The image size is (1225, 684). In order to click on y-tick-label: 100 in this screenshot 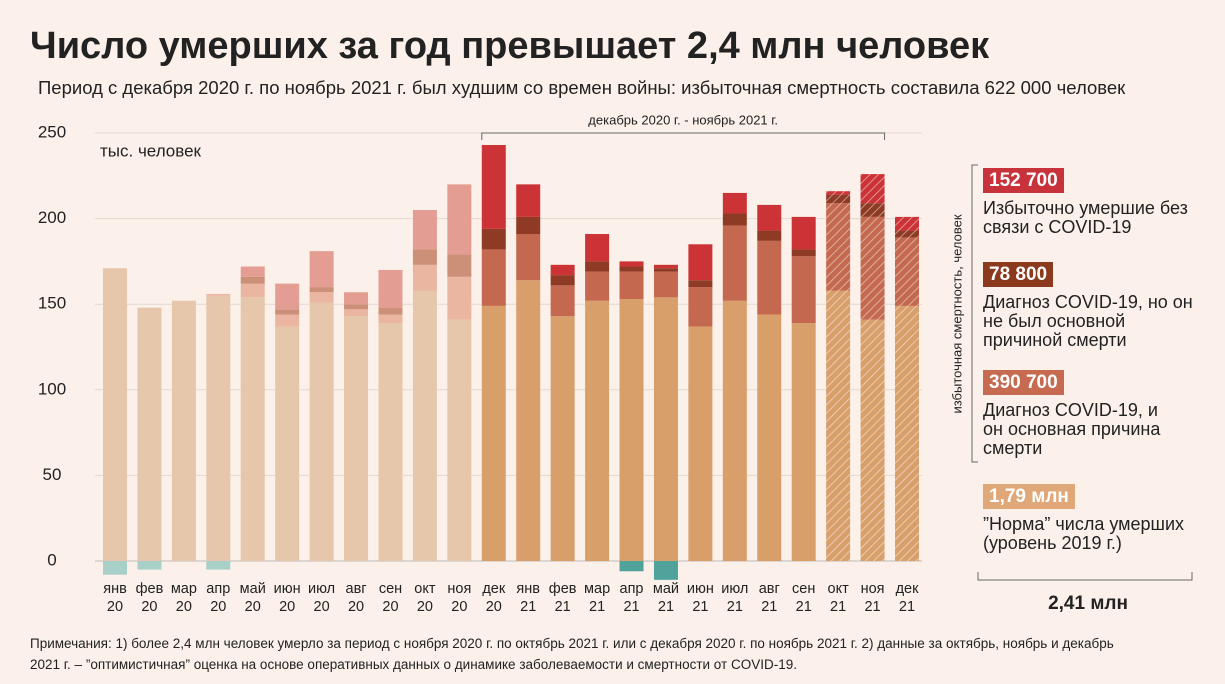, I will do `click(52, 388)`.